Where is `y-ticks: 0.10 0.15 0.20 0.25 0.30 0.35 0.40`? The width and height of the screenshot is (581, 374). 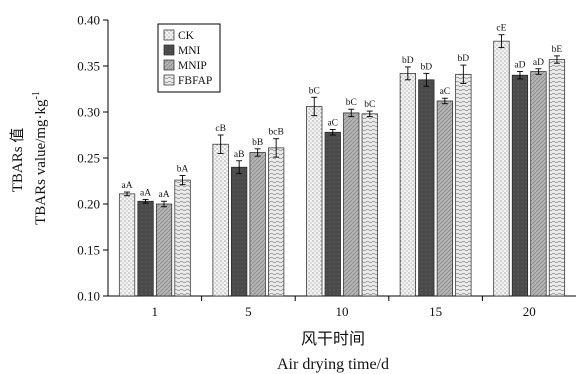 y-ticks: 0.10 0.15 0.20 0.25 0.30 0.35 0.40 is located at coordinates (92, 158).